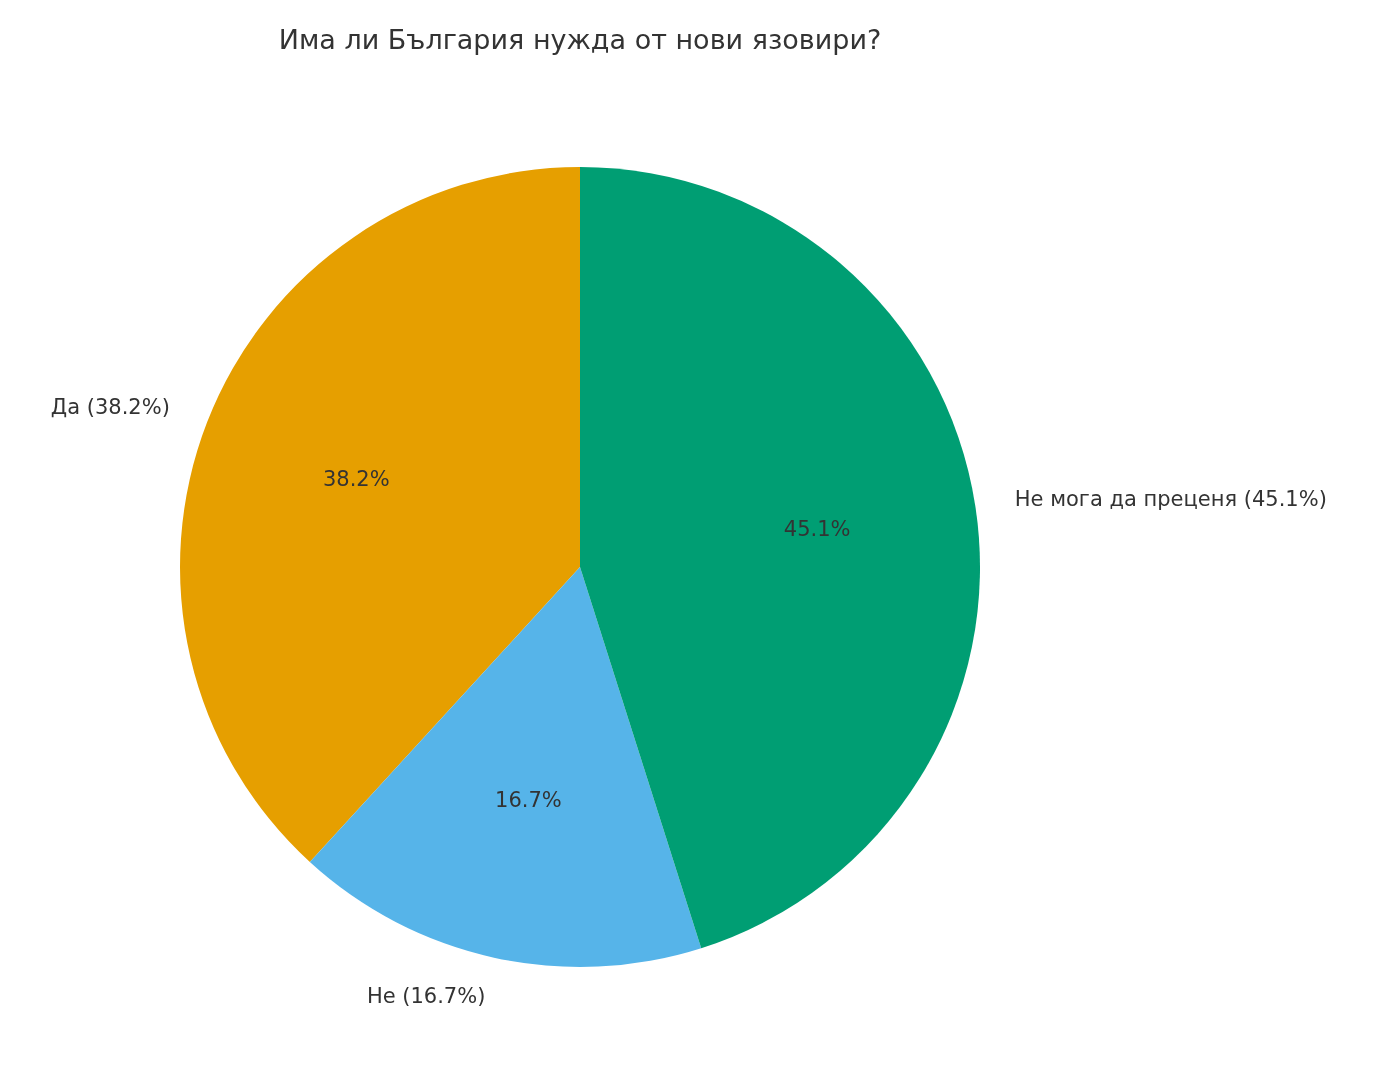 This screenshot has width=1398, height=1080. Describe the element at coordinates (426, 995) in the screenshot. I see `slice-label: Не (16.7%)` at that location.